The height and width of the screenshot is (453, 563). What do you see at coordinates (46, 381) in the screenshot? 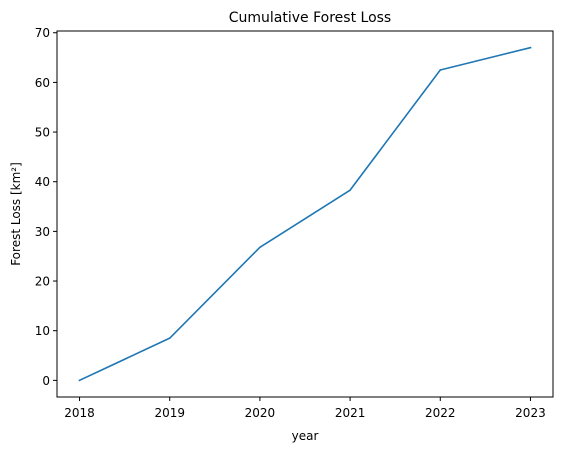
I see `y-tick-label: 0` at bounding box center [46, 381].